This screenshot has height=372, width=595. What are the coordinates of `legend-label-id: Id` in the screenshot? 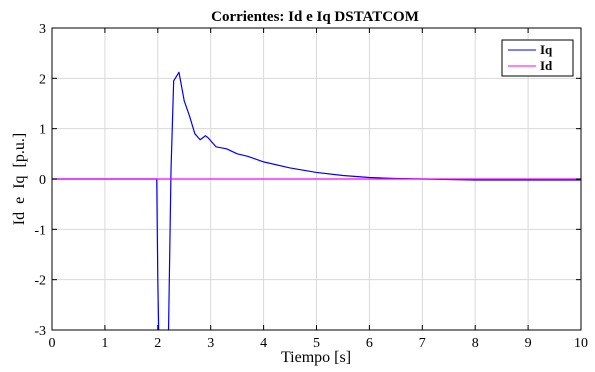 It's located at (546, 65).